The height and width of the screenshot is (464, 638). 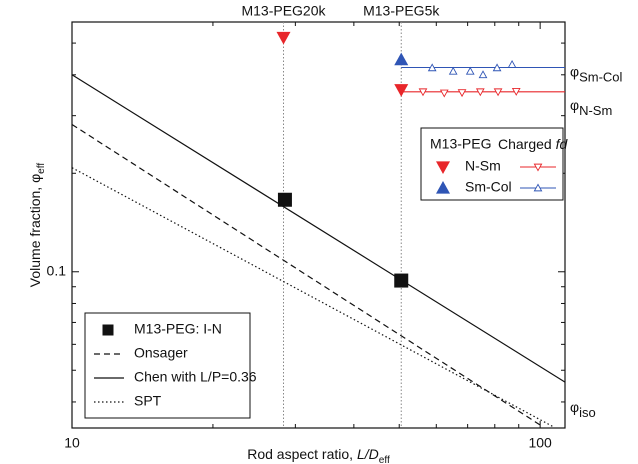 I want to click on end-label-sub: iso, so click(x=587, y=413).